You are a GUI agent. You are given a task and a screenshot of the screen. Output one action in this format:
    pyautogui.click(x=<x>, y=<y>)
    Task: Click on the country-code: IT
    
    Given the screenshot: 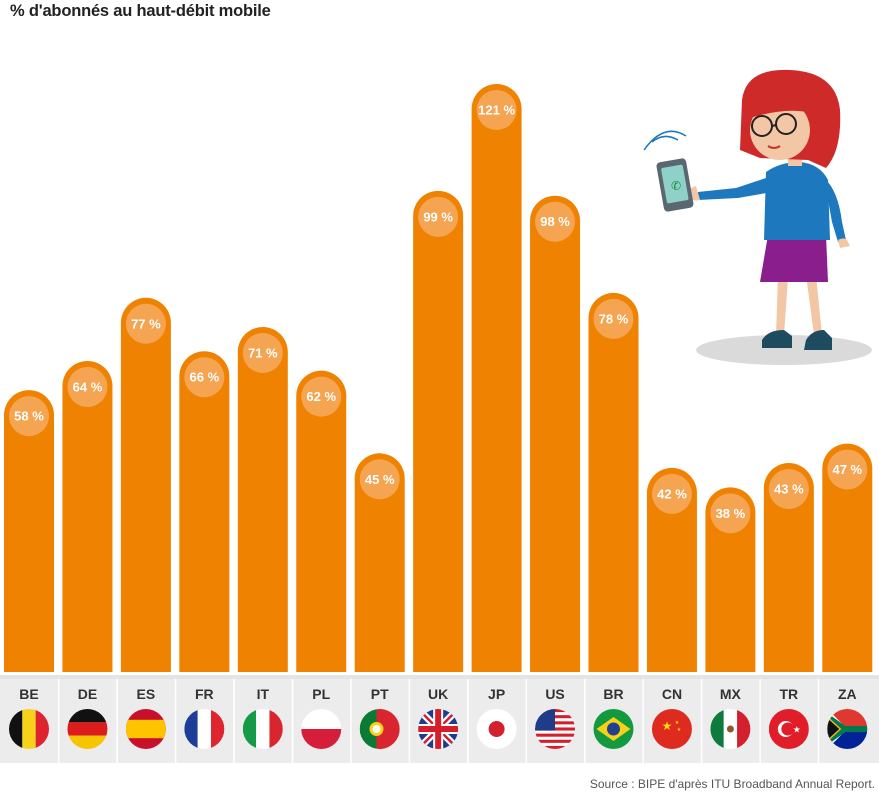 What is the action you would take?
    pyautogui.click(x=263, y=694)
    